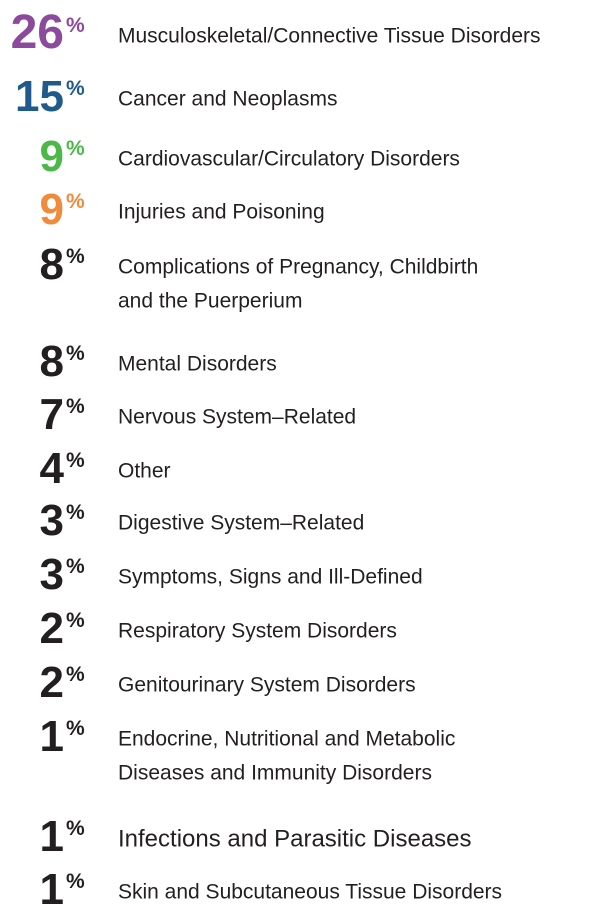 This screenshot has height=905, width=600. I want to click on percent-number: 4, so click(52, 468).